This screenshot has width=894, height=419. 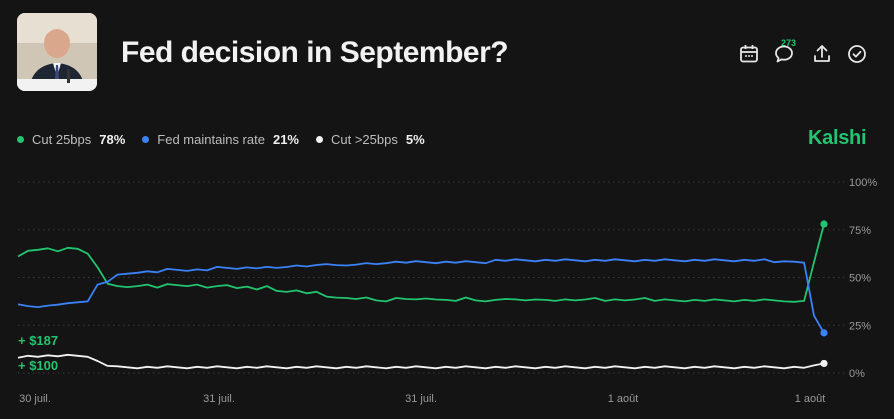 I want to click on y-tick-label: 100%, so click(x=863, y=183).